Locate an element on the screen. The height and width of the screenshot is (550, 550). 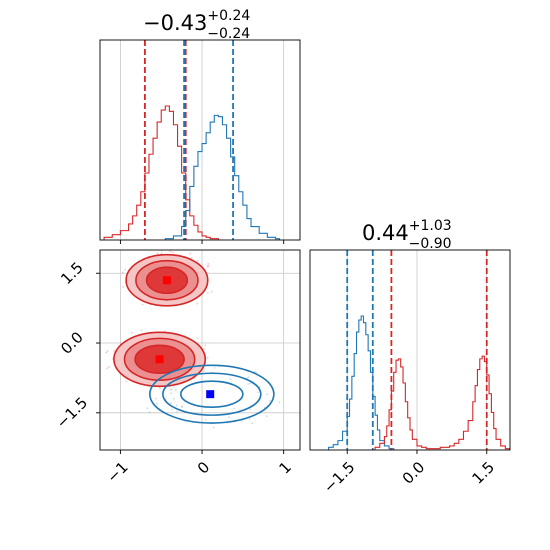
frame-top-left is located at coordinates (200, 140).